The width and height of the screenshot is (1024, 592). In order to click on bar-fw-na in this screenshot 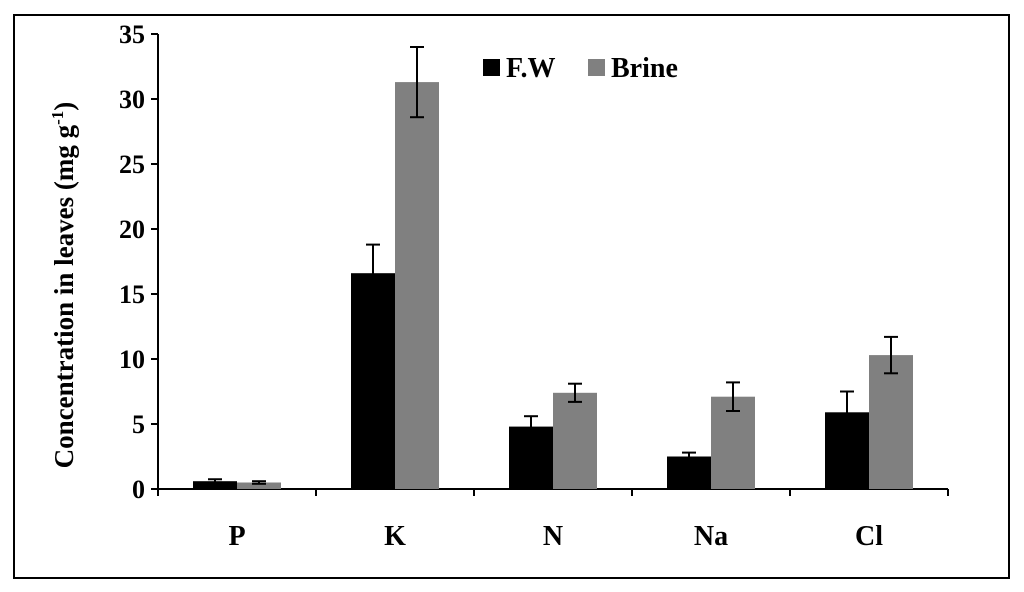, I will do `click(689, 472)`.